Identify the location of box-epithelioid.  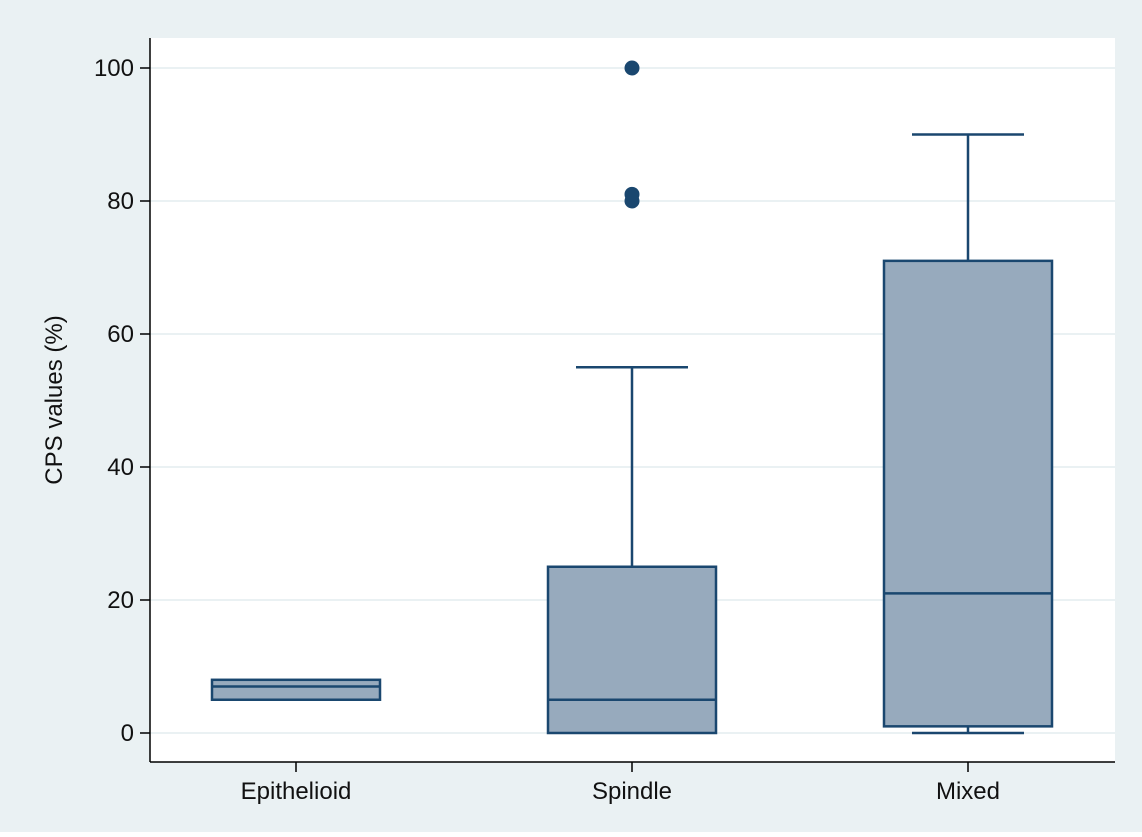
(296, 689).